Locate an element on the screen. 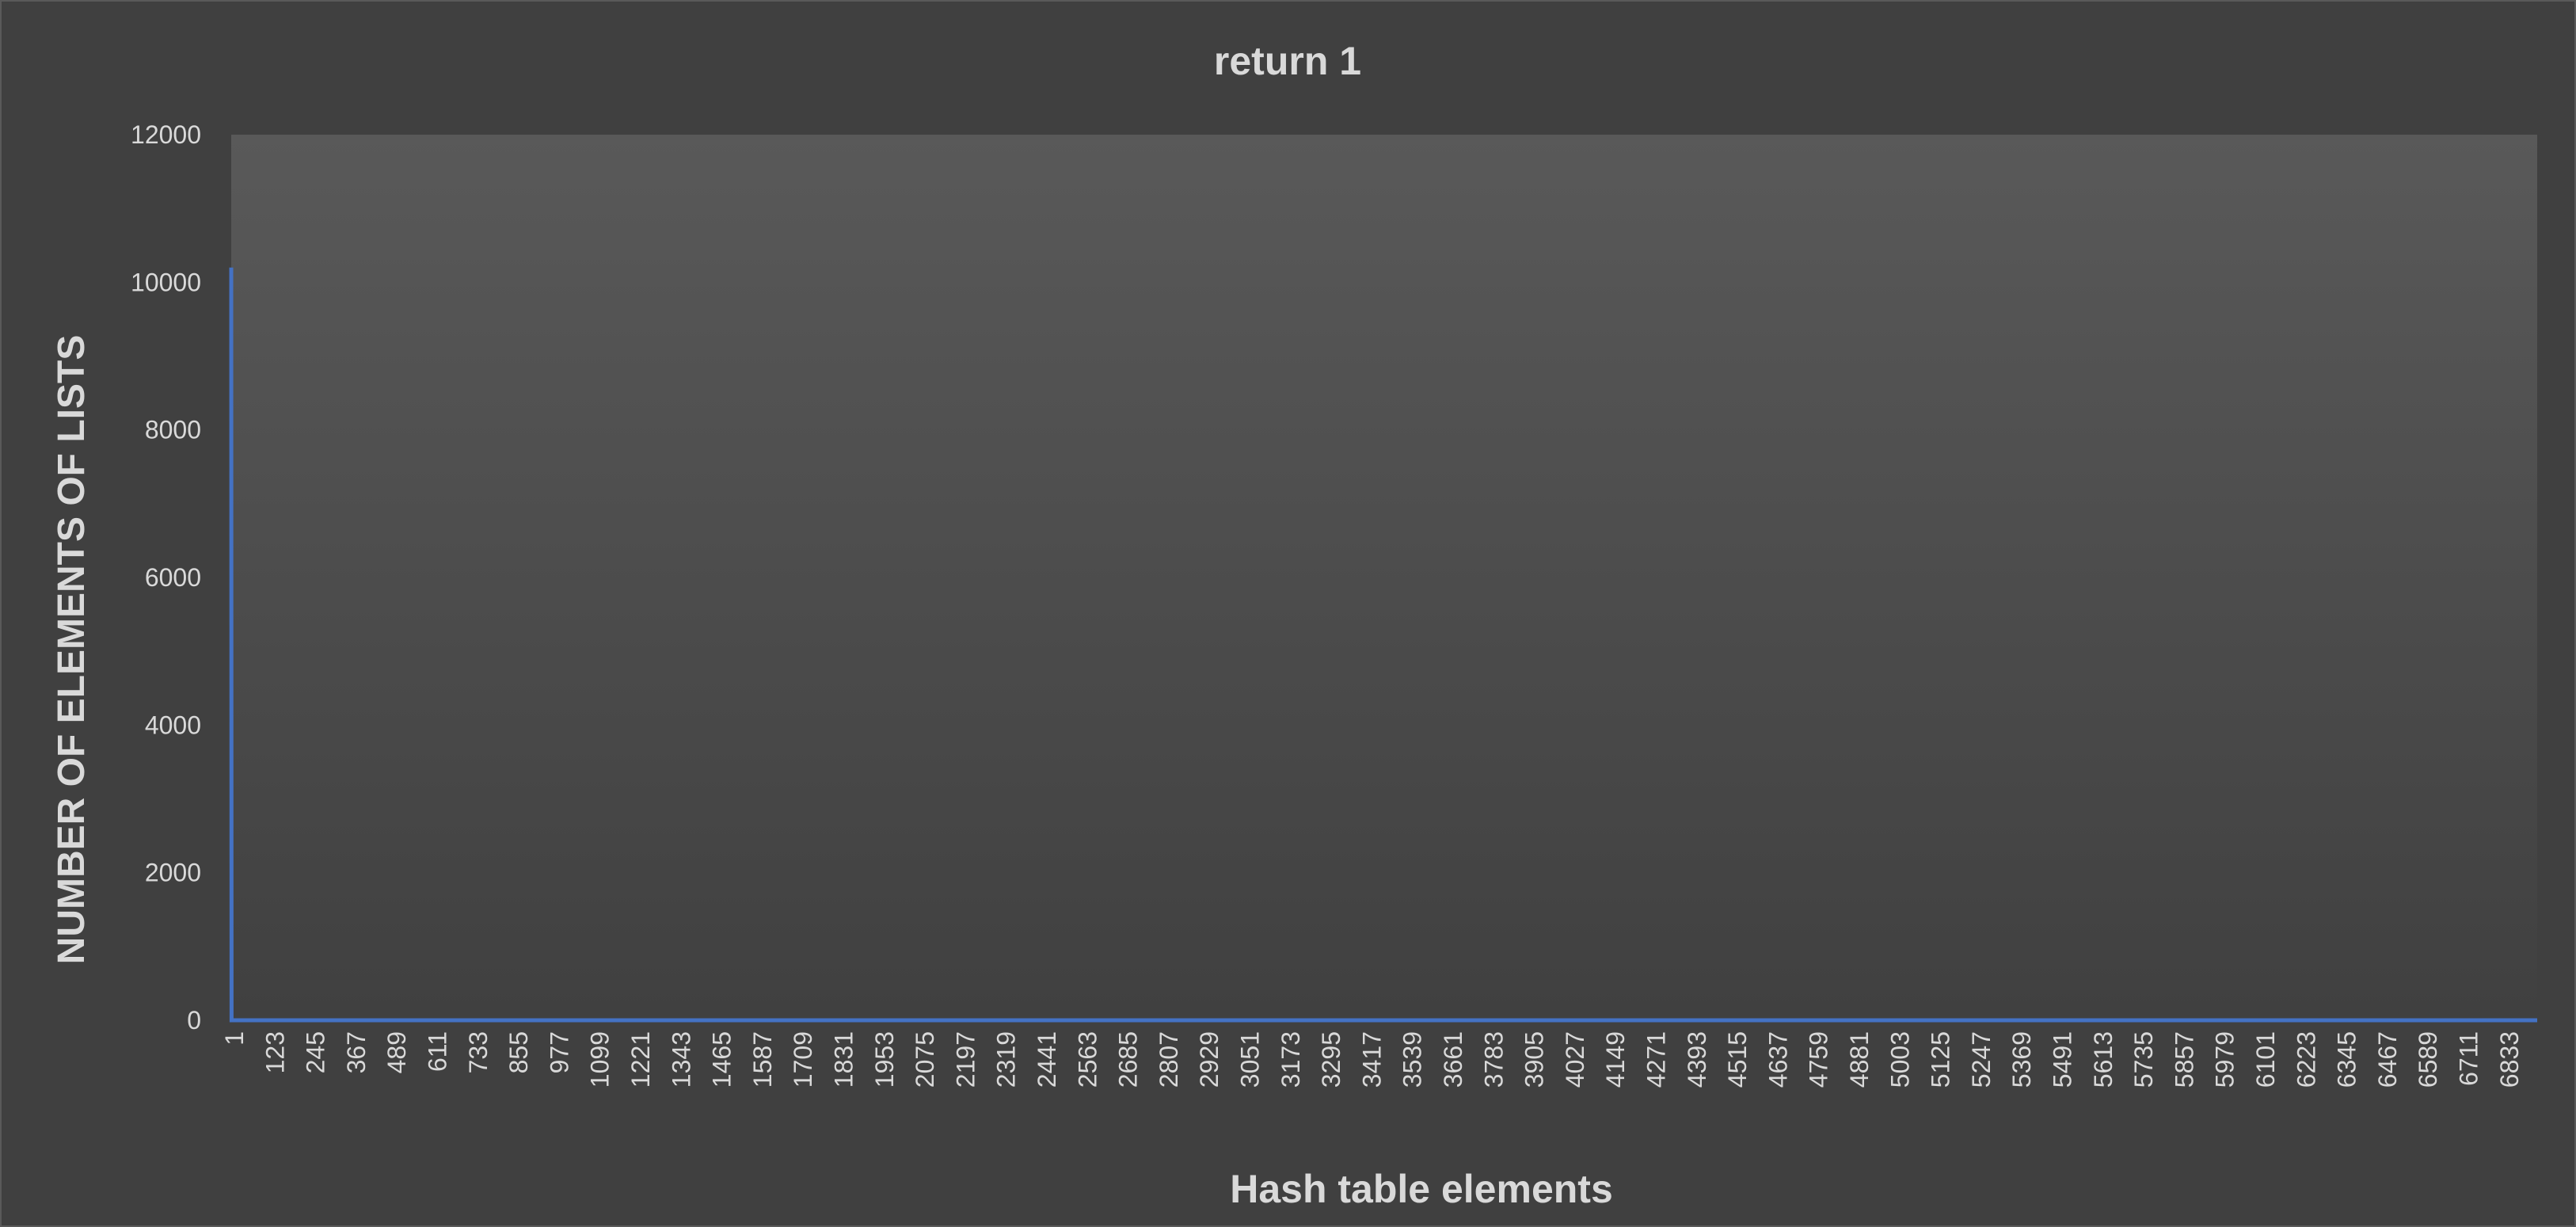 The image size is (2576, 1227). x-tick-label: 4393 is located at coordinates (1697, 1059).